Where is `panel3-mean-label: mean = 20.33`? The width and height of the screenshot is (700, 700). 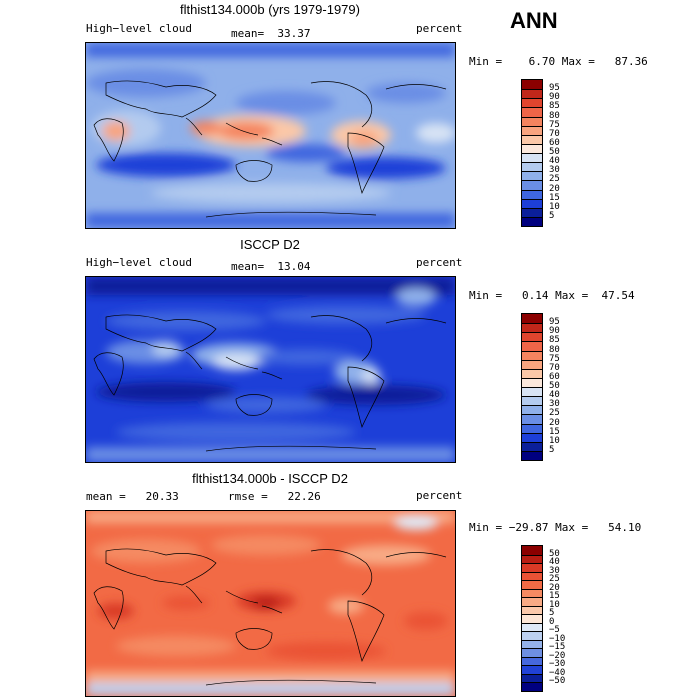 panel3-mean-label: mean = 20.33 is located at coordinates (132, 496).